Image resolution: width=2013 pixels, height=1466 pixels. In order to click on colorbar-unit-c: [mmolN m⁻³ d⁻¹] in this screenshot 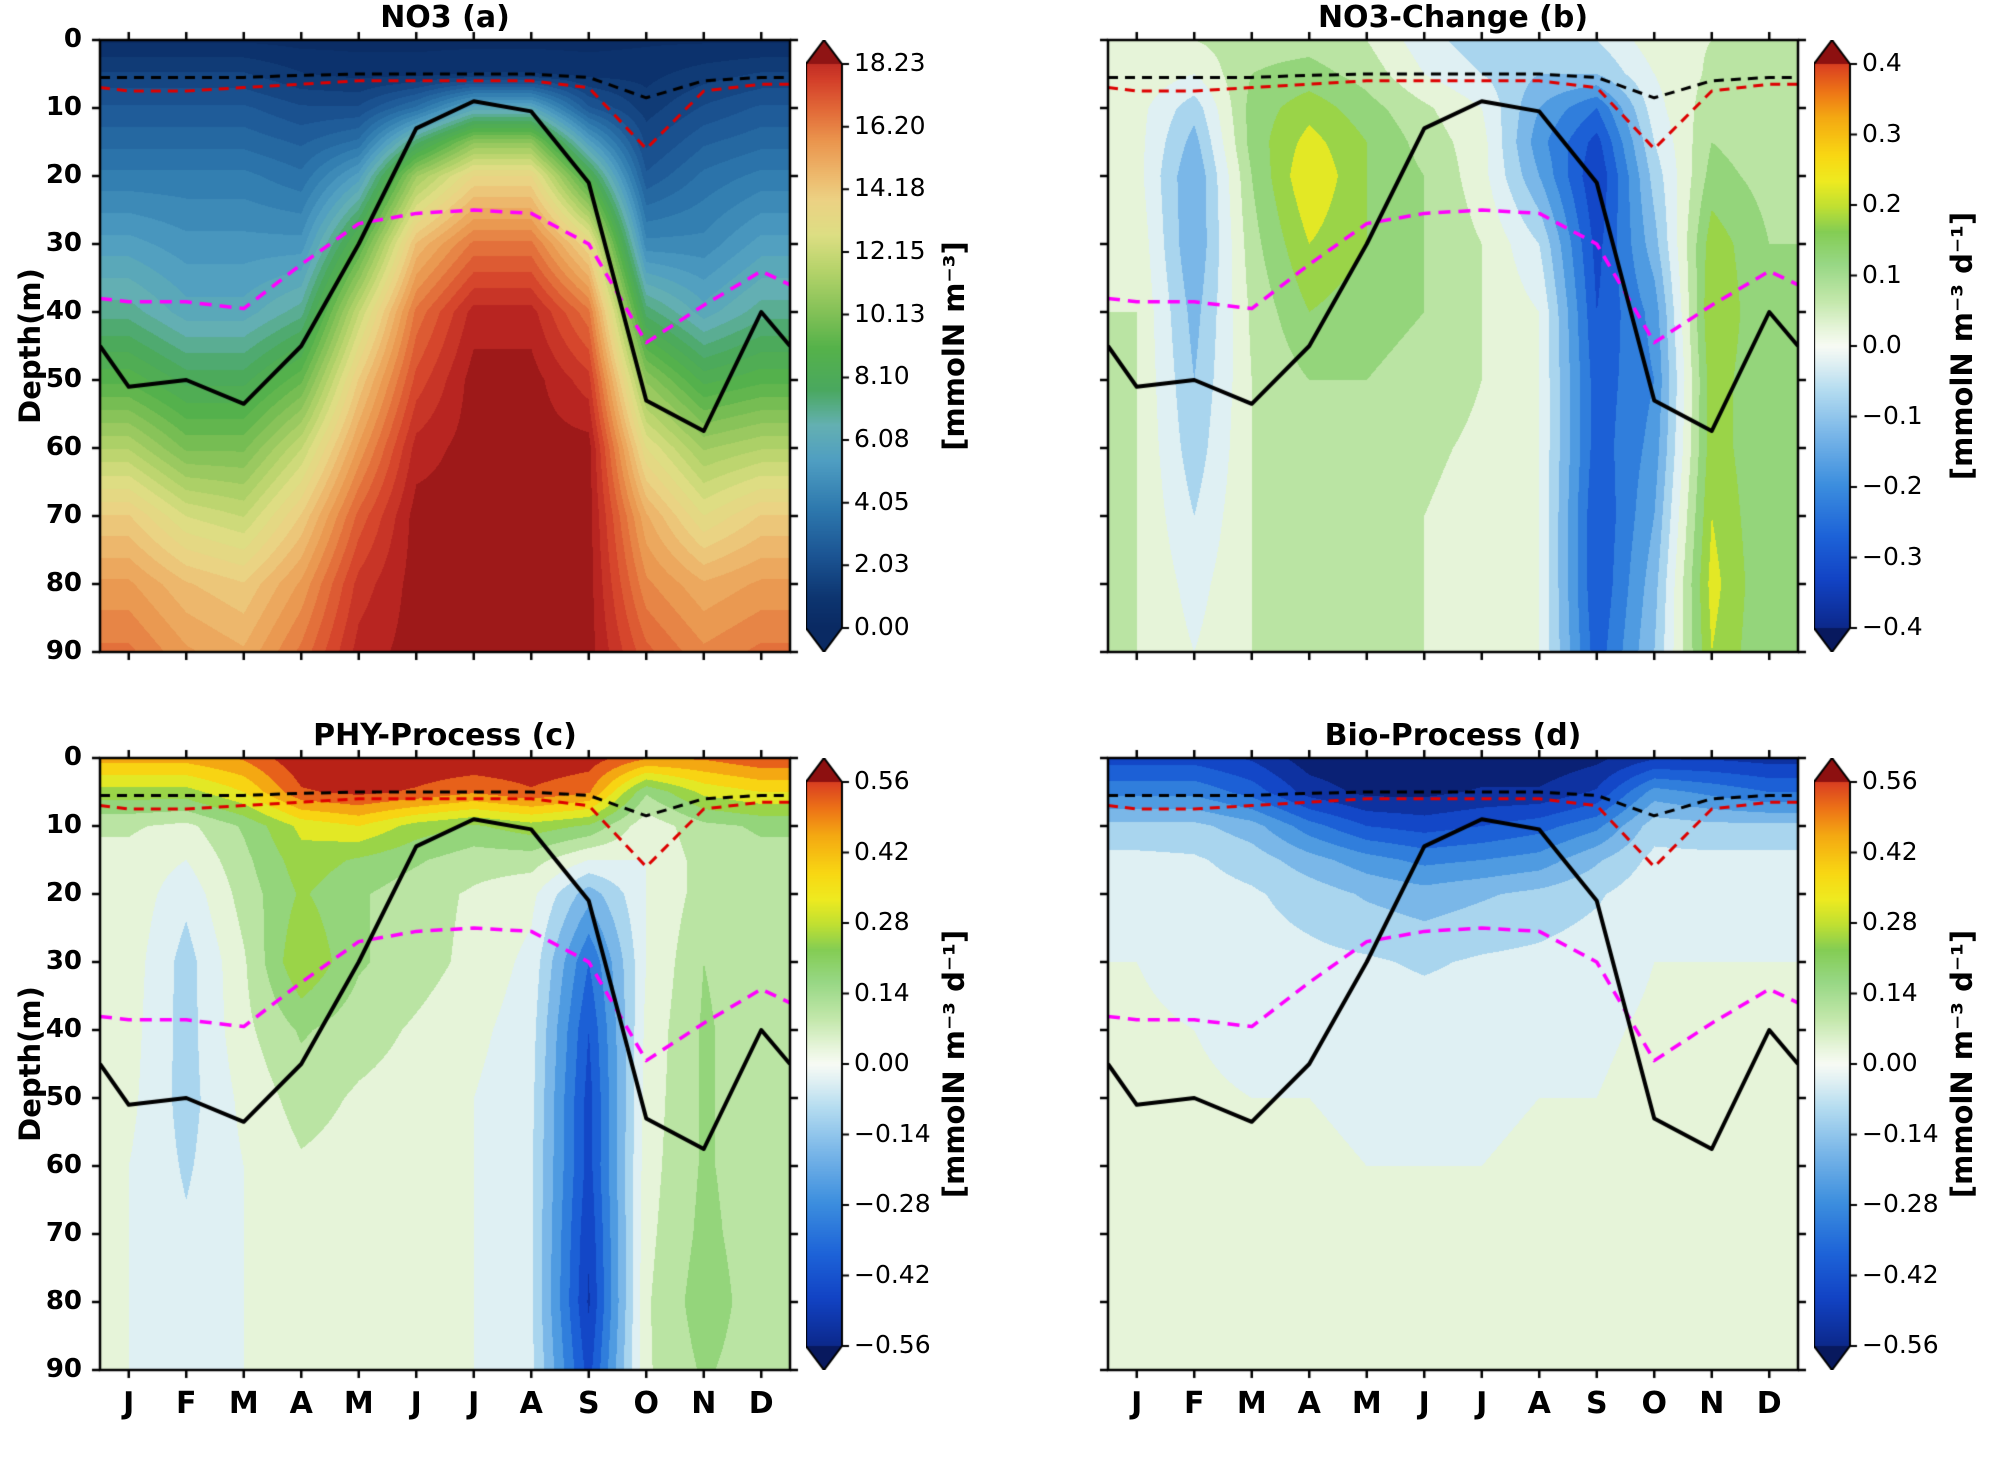, I will do `click(954, 1064)`.